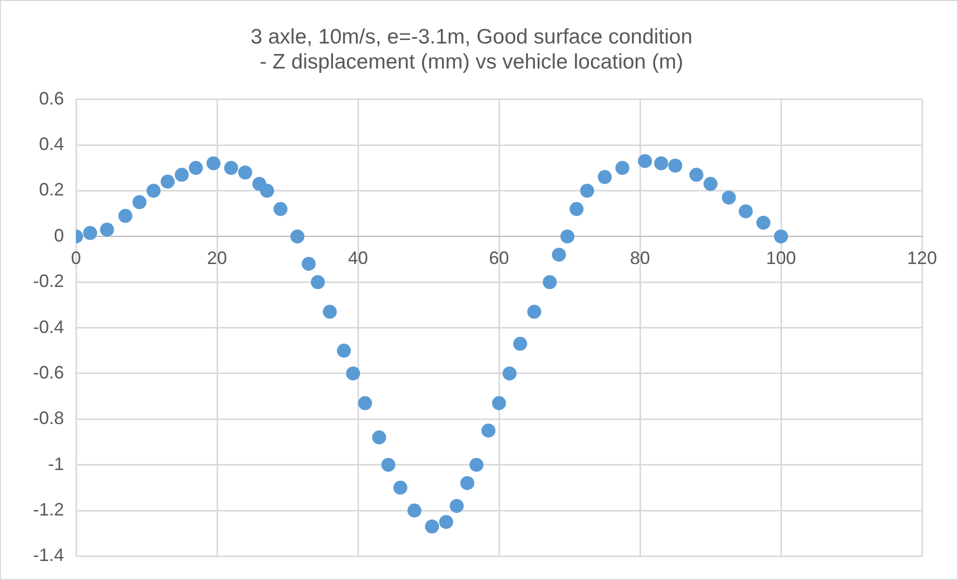 The image size is (958, 580). What do you see at coordinates (48, 509) in the screenshot?
I see `y-tick-label: -1.2` at bounding box center [48, 509].